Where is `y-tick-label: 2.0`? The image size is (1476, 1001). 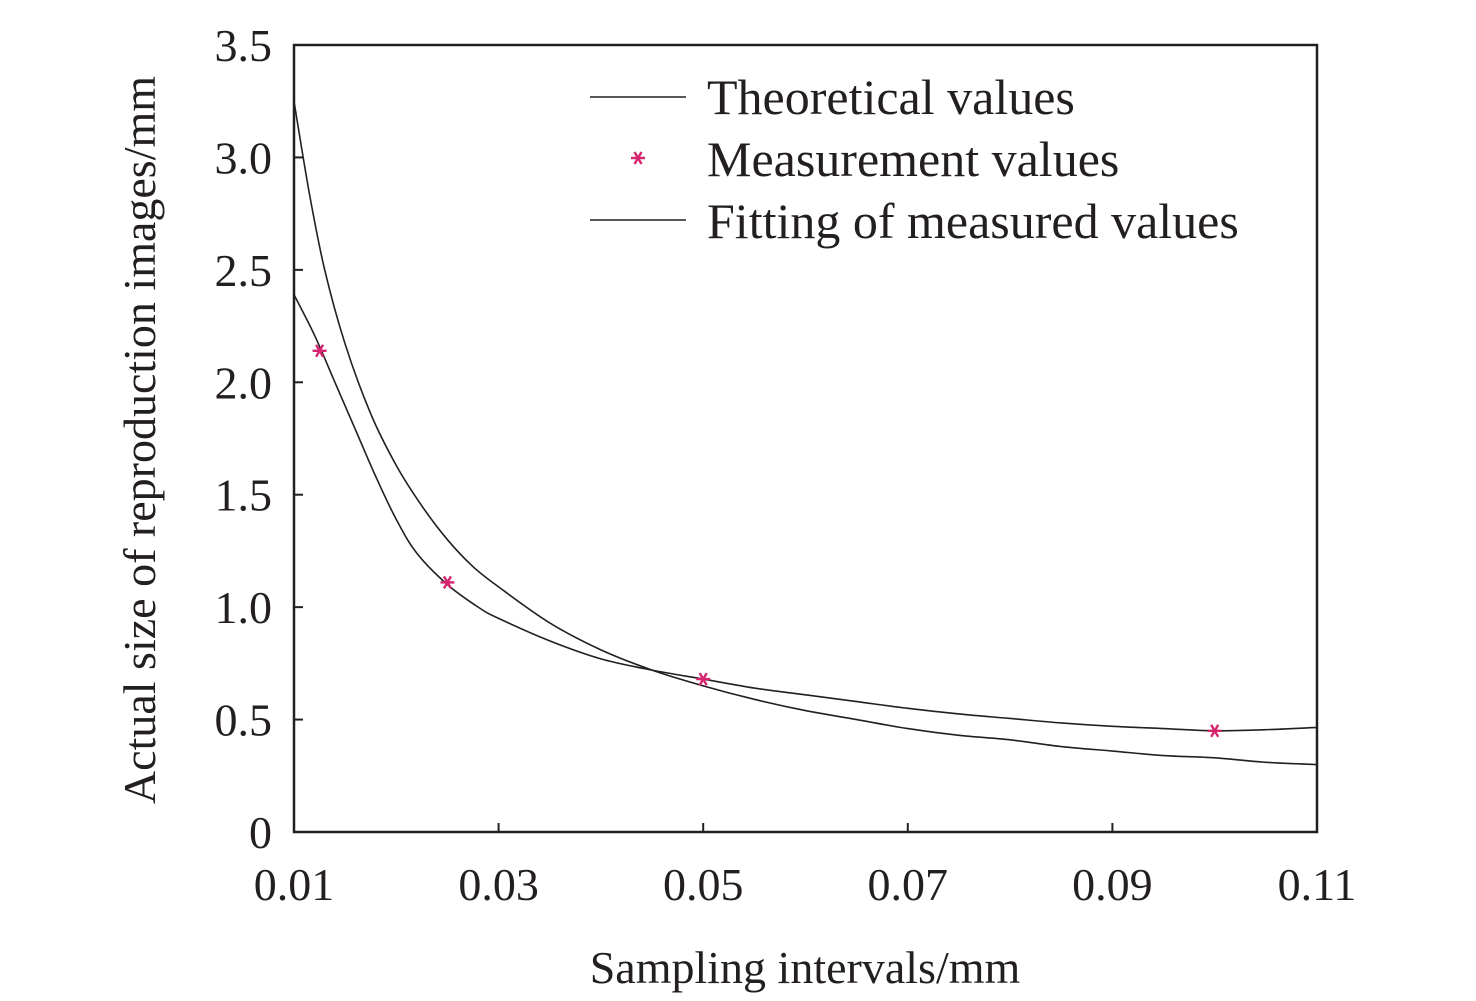 y-tick-label: 2.0 is located at coordinates (244, 382).